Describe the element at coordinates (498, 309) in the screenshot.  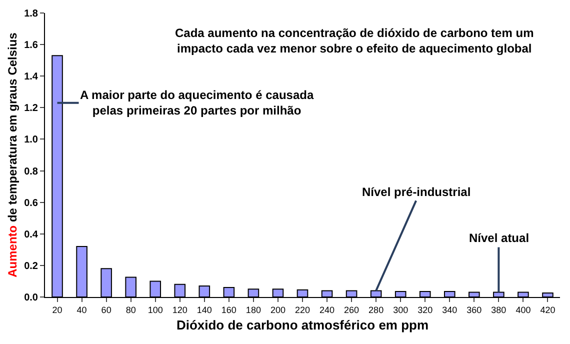
I see `x-tick-label: 380` at that location.